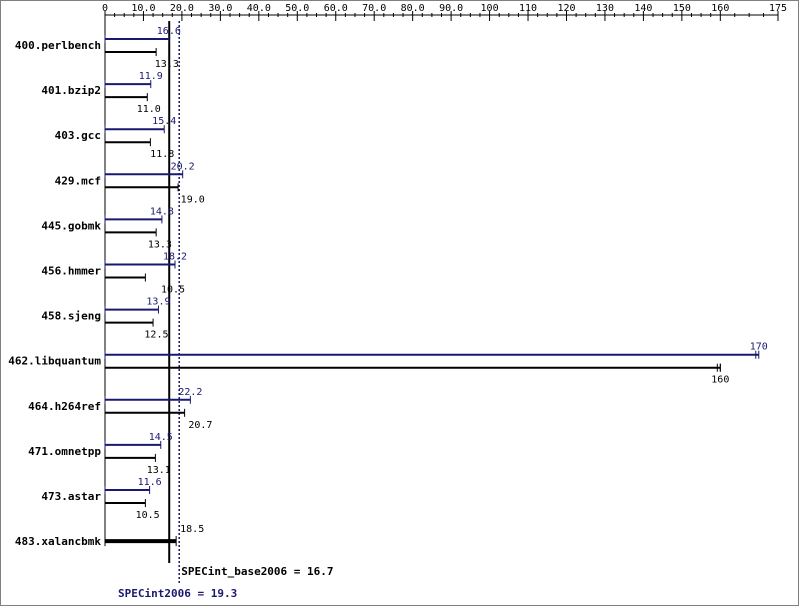 This screenshot has height=606, width=799. Describe the element at coordinates (143, 8) in the screenshot. I see `x-tick-label: 10.0` at that location.